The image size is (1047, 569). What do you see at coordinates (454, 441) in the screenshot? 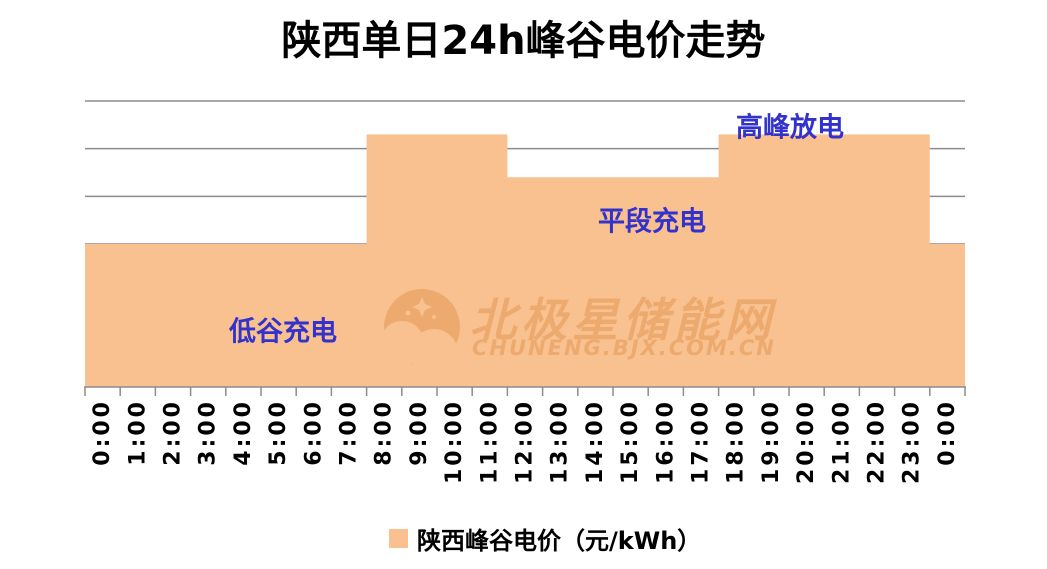
I see `x-axis-label: 10:00` at bounding box center [454, 441].